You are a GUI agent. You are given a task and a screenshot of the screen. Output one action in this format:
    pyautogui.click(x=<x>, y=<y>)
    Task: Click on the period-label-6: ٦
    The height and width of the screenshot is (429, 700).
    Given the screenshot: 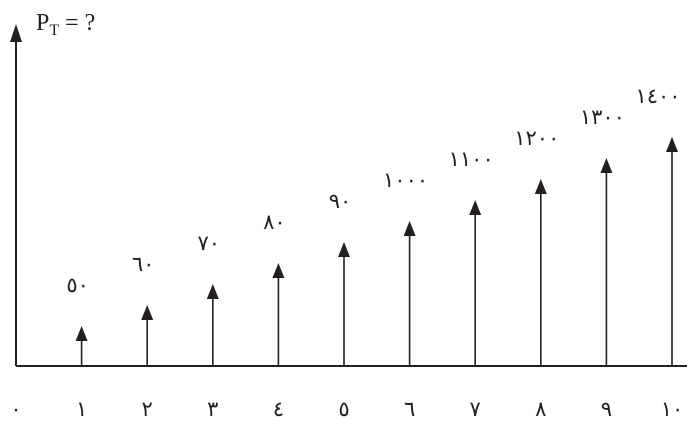 What is the action you would take?
    pyautogui.click(x=409, y=409)
    